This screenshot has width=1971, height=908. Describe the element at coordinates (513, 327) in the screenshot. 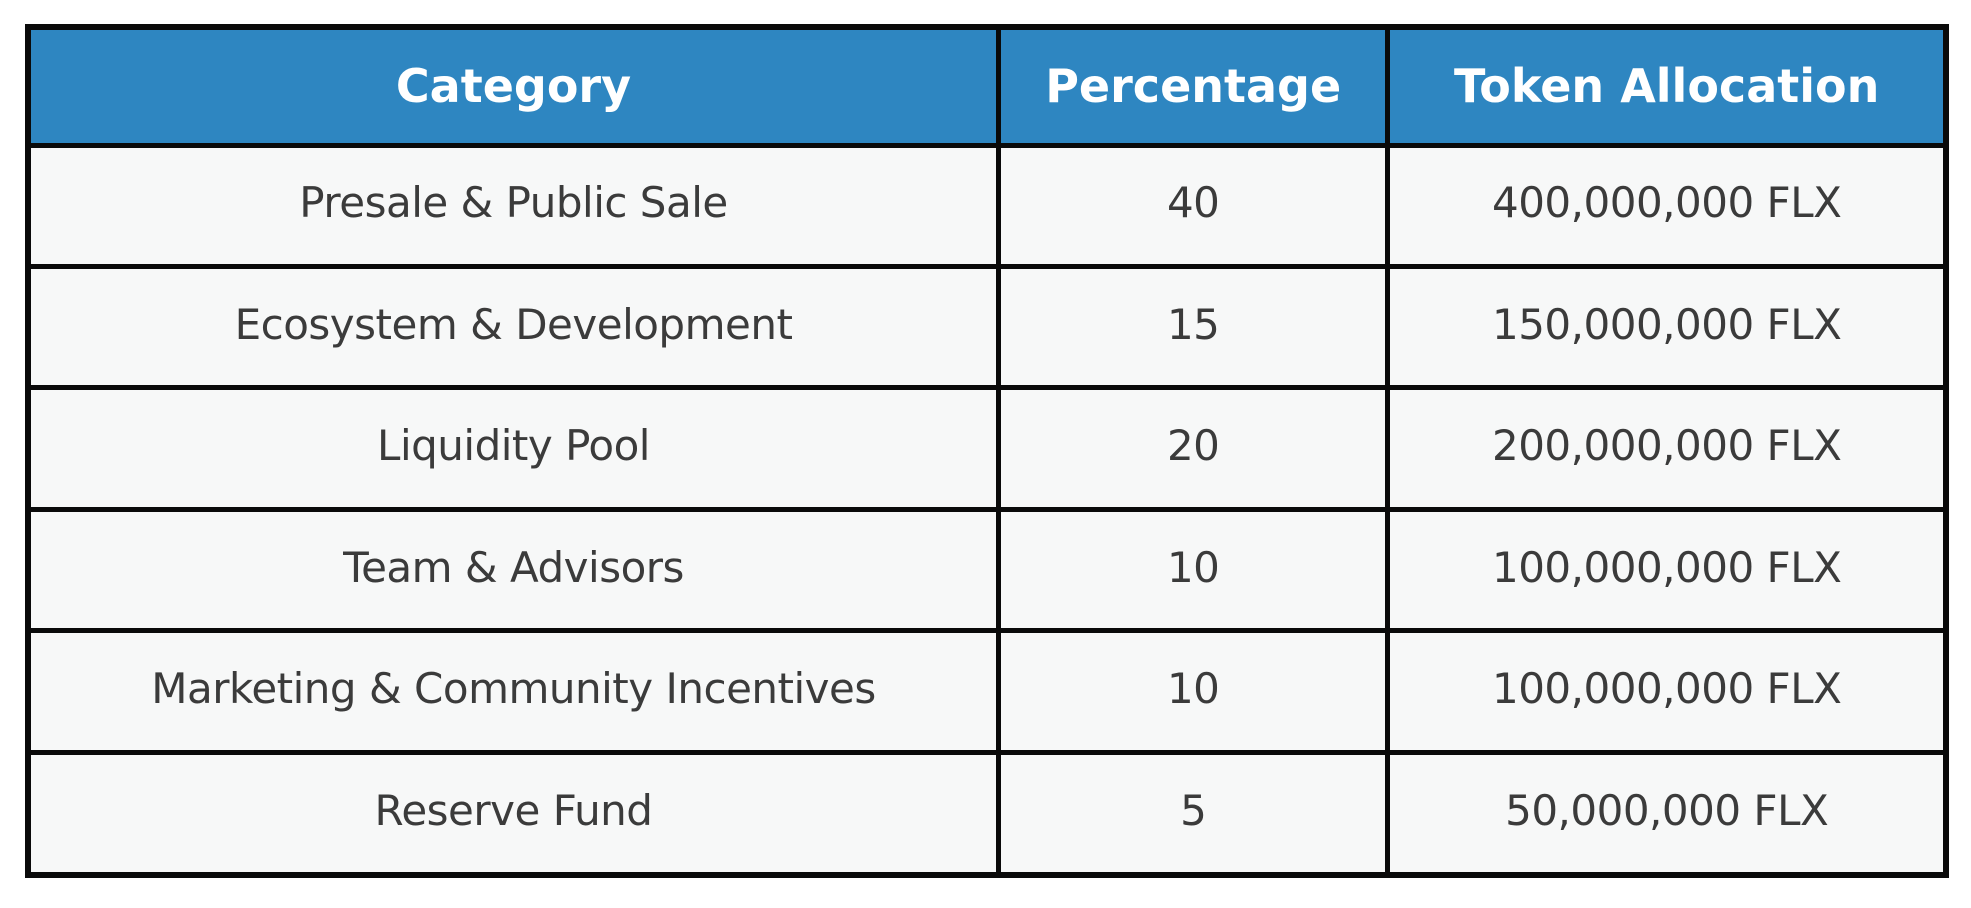

I see `cell-category: Ecosystem & Development` at that location.